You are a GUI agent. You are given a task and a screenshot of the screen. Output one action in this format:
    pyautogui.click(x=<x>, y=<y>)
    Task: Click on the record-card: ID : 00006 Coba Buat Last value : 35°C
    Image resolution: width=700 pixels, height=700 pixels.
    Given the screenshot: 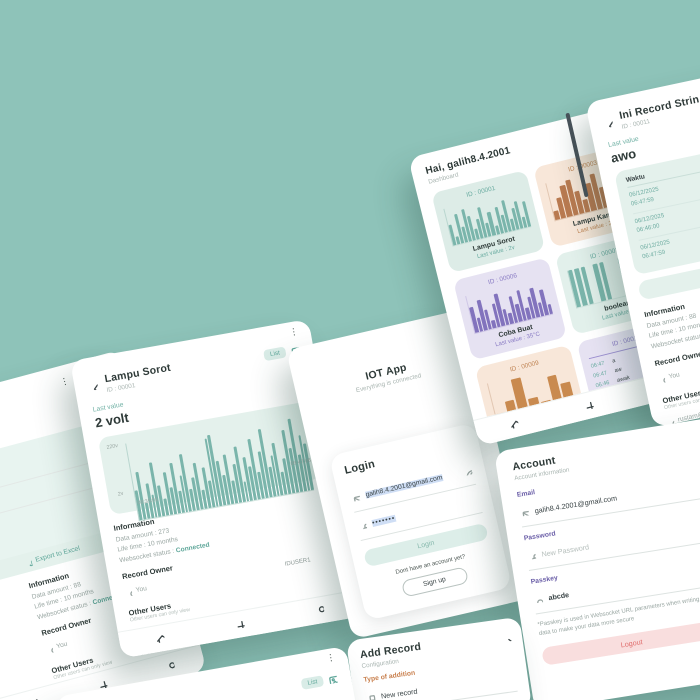 What is the action you would take?
    pyautogui.click(x=510, y=309)
    